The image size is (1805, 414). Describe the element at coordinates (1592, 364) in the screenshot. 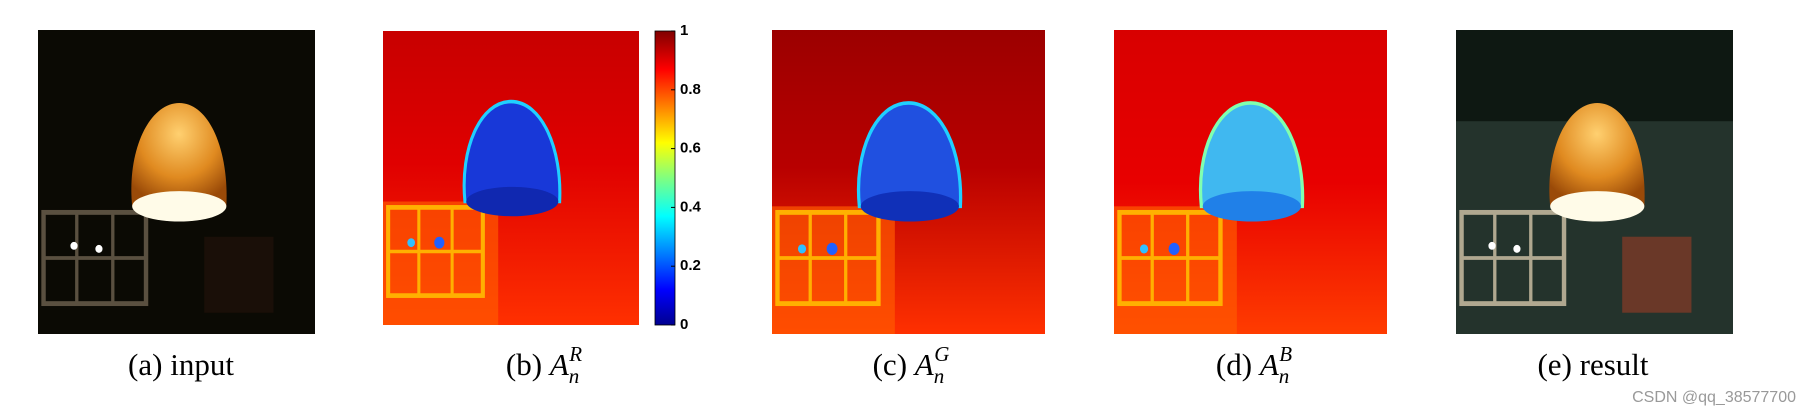

I see `caption: (e) result` at that location.